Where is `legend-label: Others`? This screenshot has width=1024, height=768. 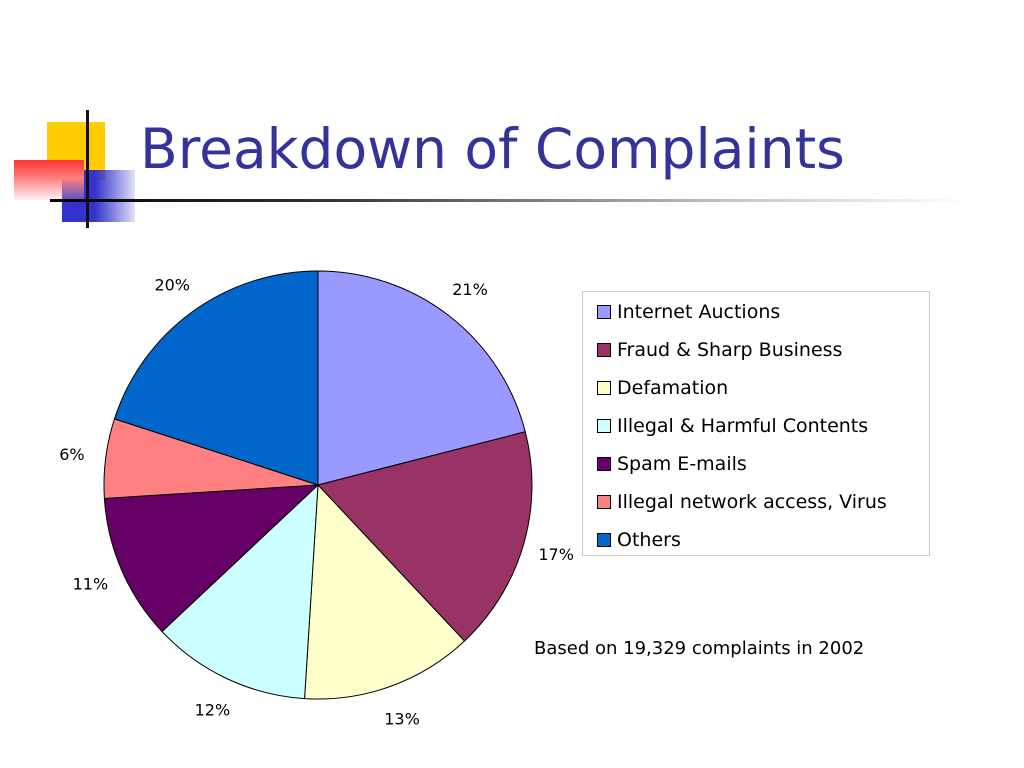
legend-label: Others is located at coordinates (649, 540).